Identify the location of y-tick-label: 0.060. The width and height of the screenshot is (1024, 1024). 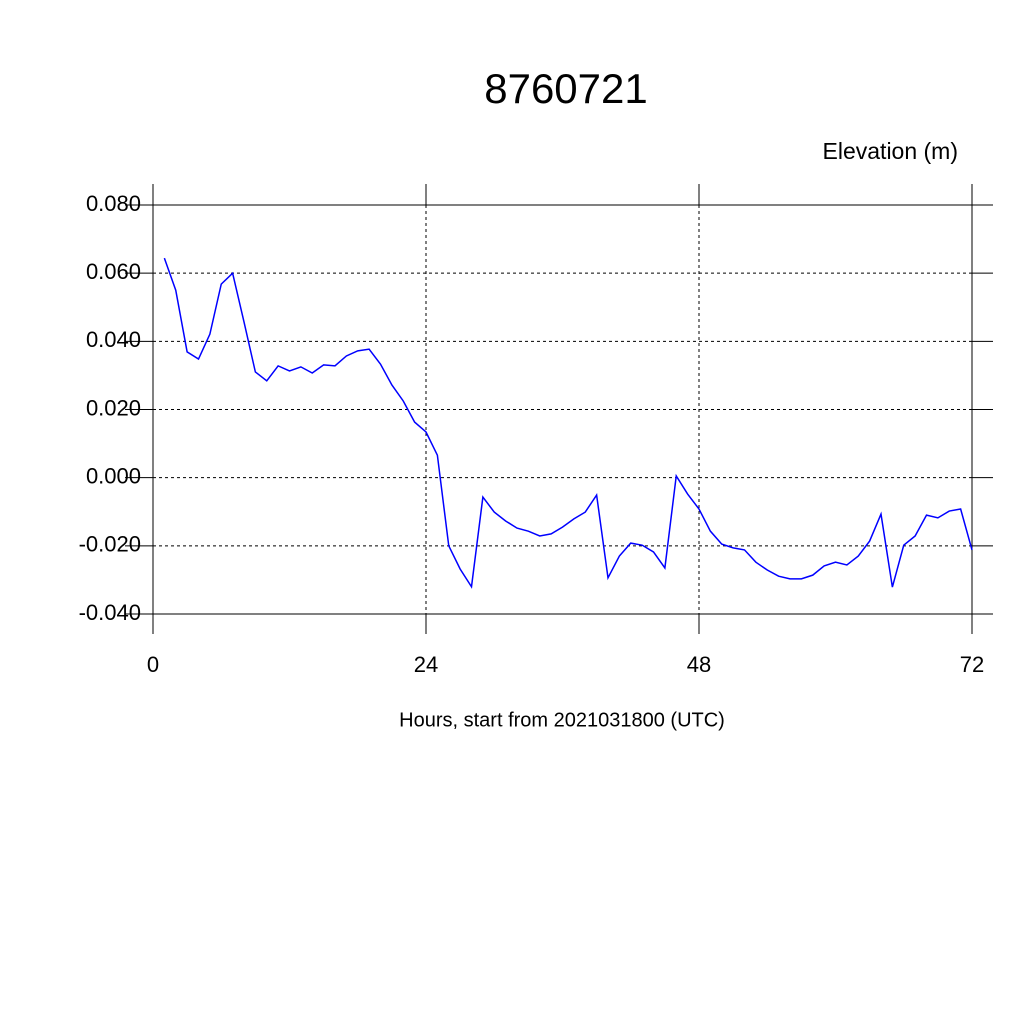
(113, 271).